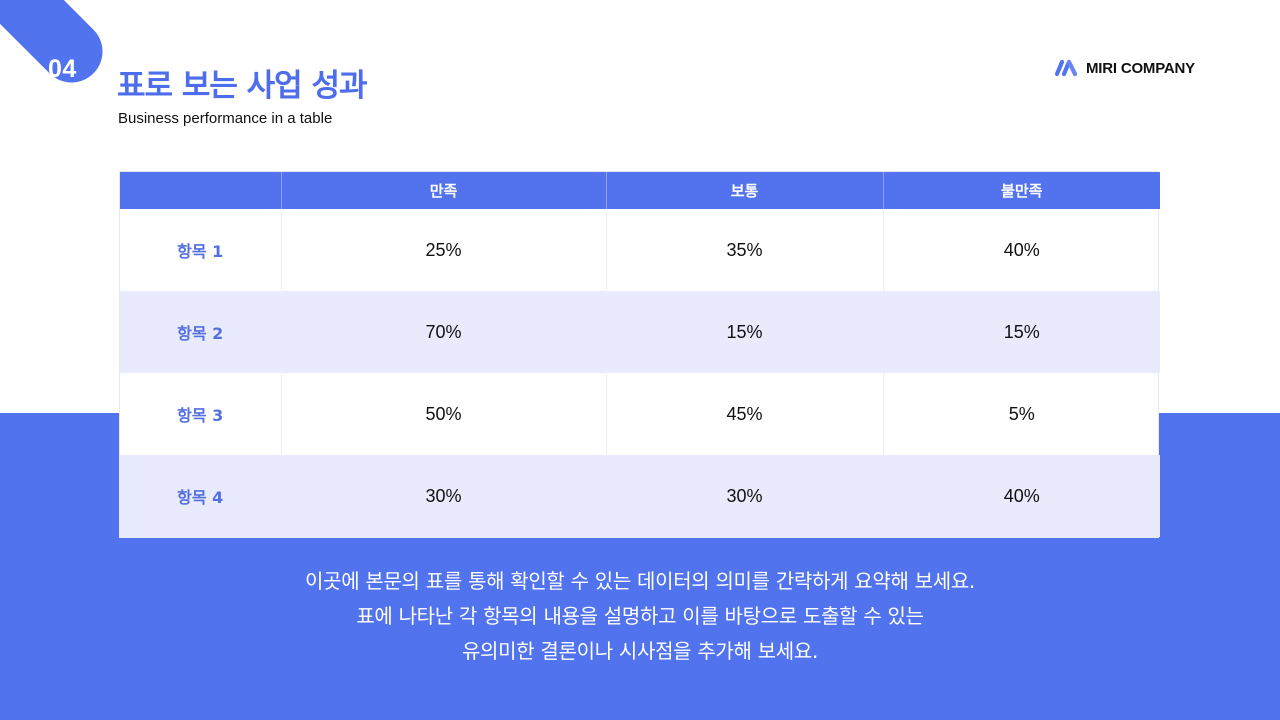 This screenshot has height=720, width=1280. I want to click on row-label: 항목 1, so click(200, 251).